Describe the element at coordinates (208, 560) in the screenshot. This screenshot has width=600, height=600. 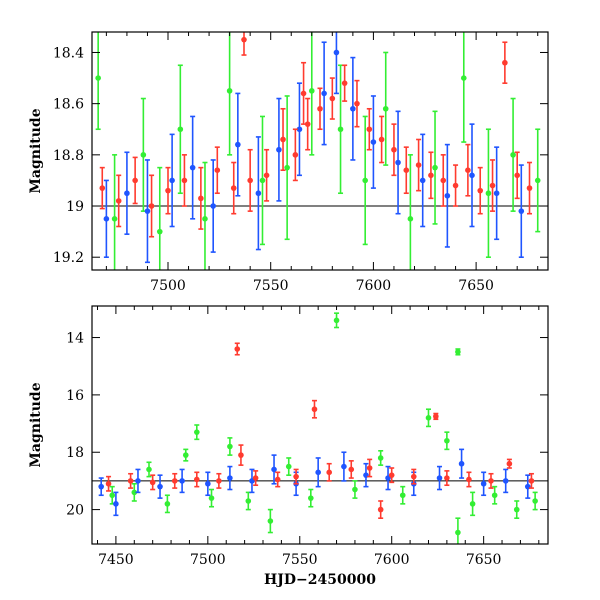
I see `x-tick-label: 7500` at that location.